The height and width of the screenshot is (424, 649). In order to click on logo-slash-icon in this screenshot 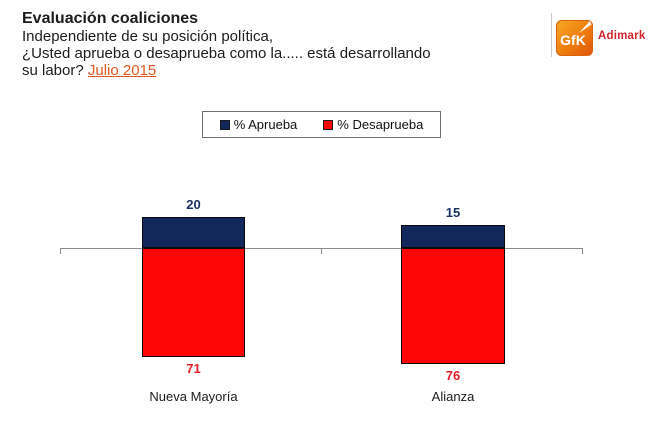, I will do `click(585, 27)`.